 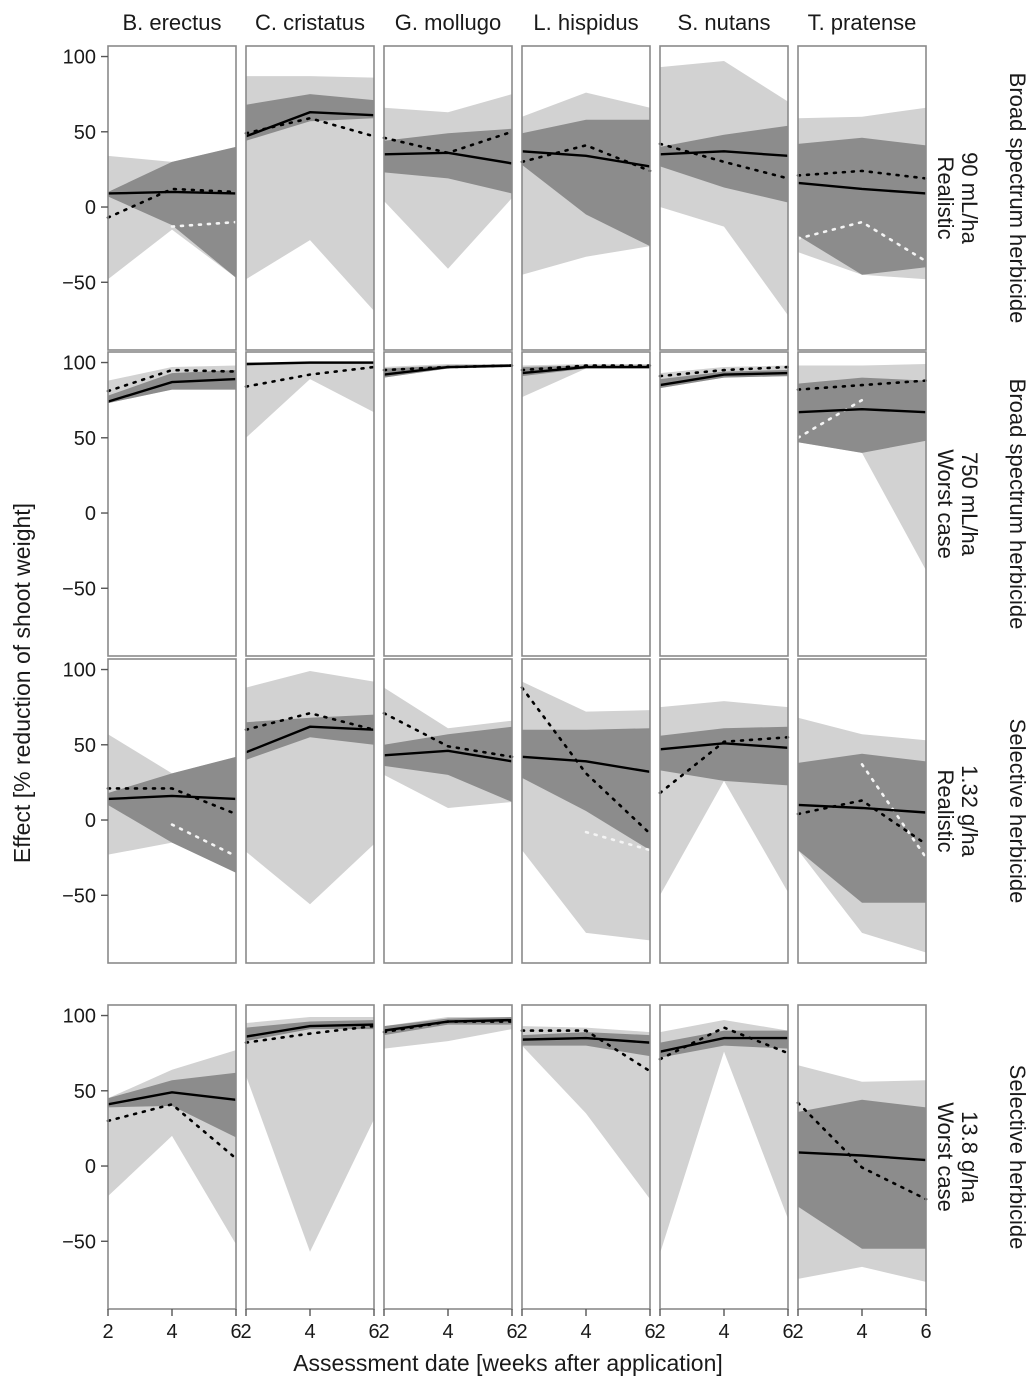 What do you see at coordinates (862, 22) in the screenshot?
I see `species-label: T. pratense` at bounding box center [862, 22].